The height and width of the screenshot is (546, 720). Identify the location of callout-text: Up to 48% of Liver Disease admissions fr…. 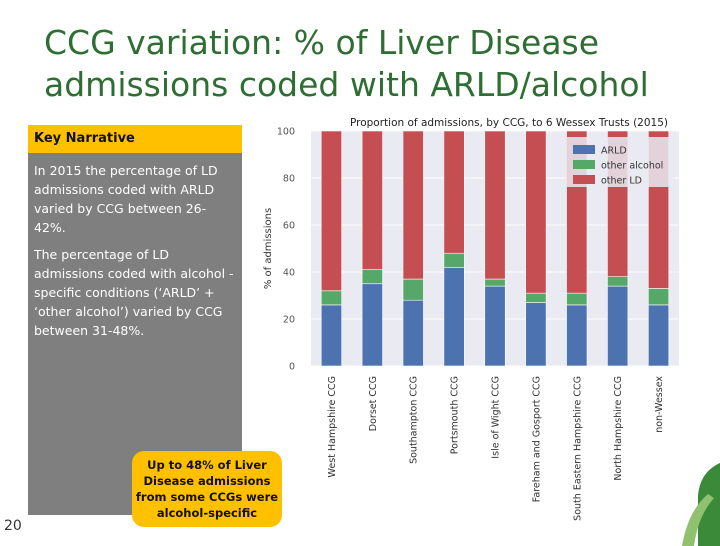
(207, 489).